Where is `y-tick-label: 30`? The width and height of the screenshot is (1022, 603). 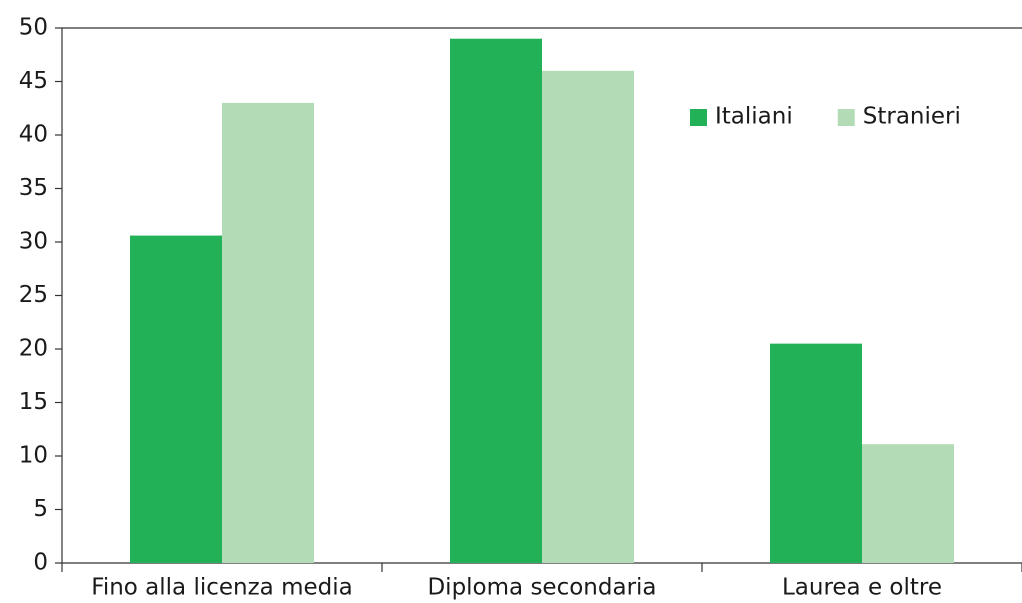 y-tick-label: 30 is located at coordinates (33, 242).